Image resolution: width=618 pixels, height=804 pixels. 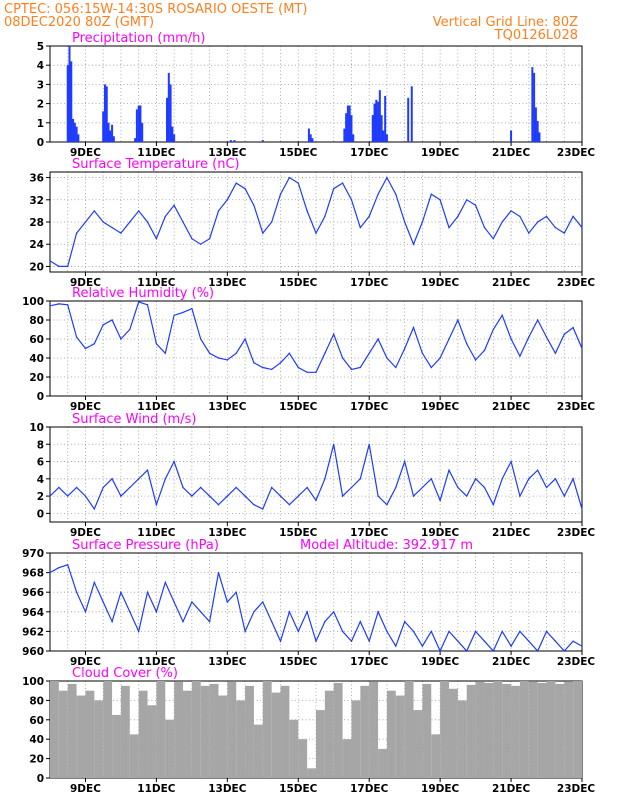 I want to click on wind-title: Surface Wind (m/s), so click(x=134, y=419).